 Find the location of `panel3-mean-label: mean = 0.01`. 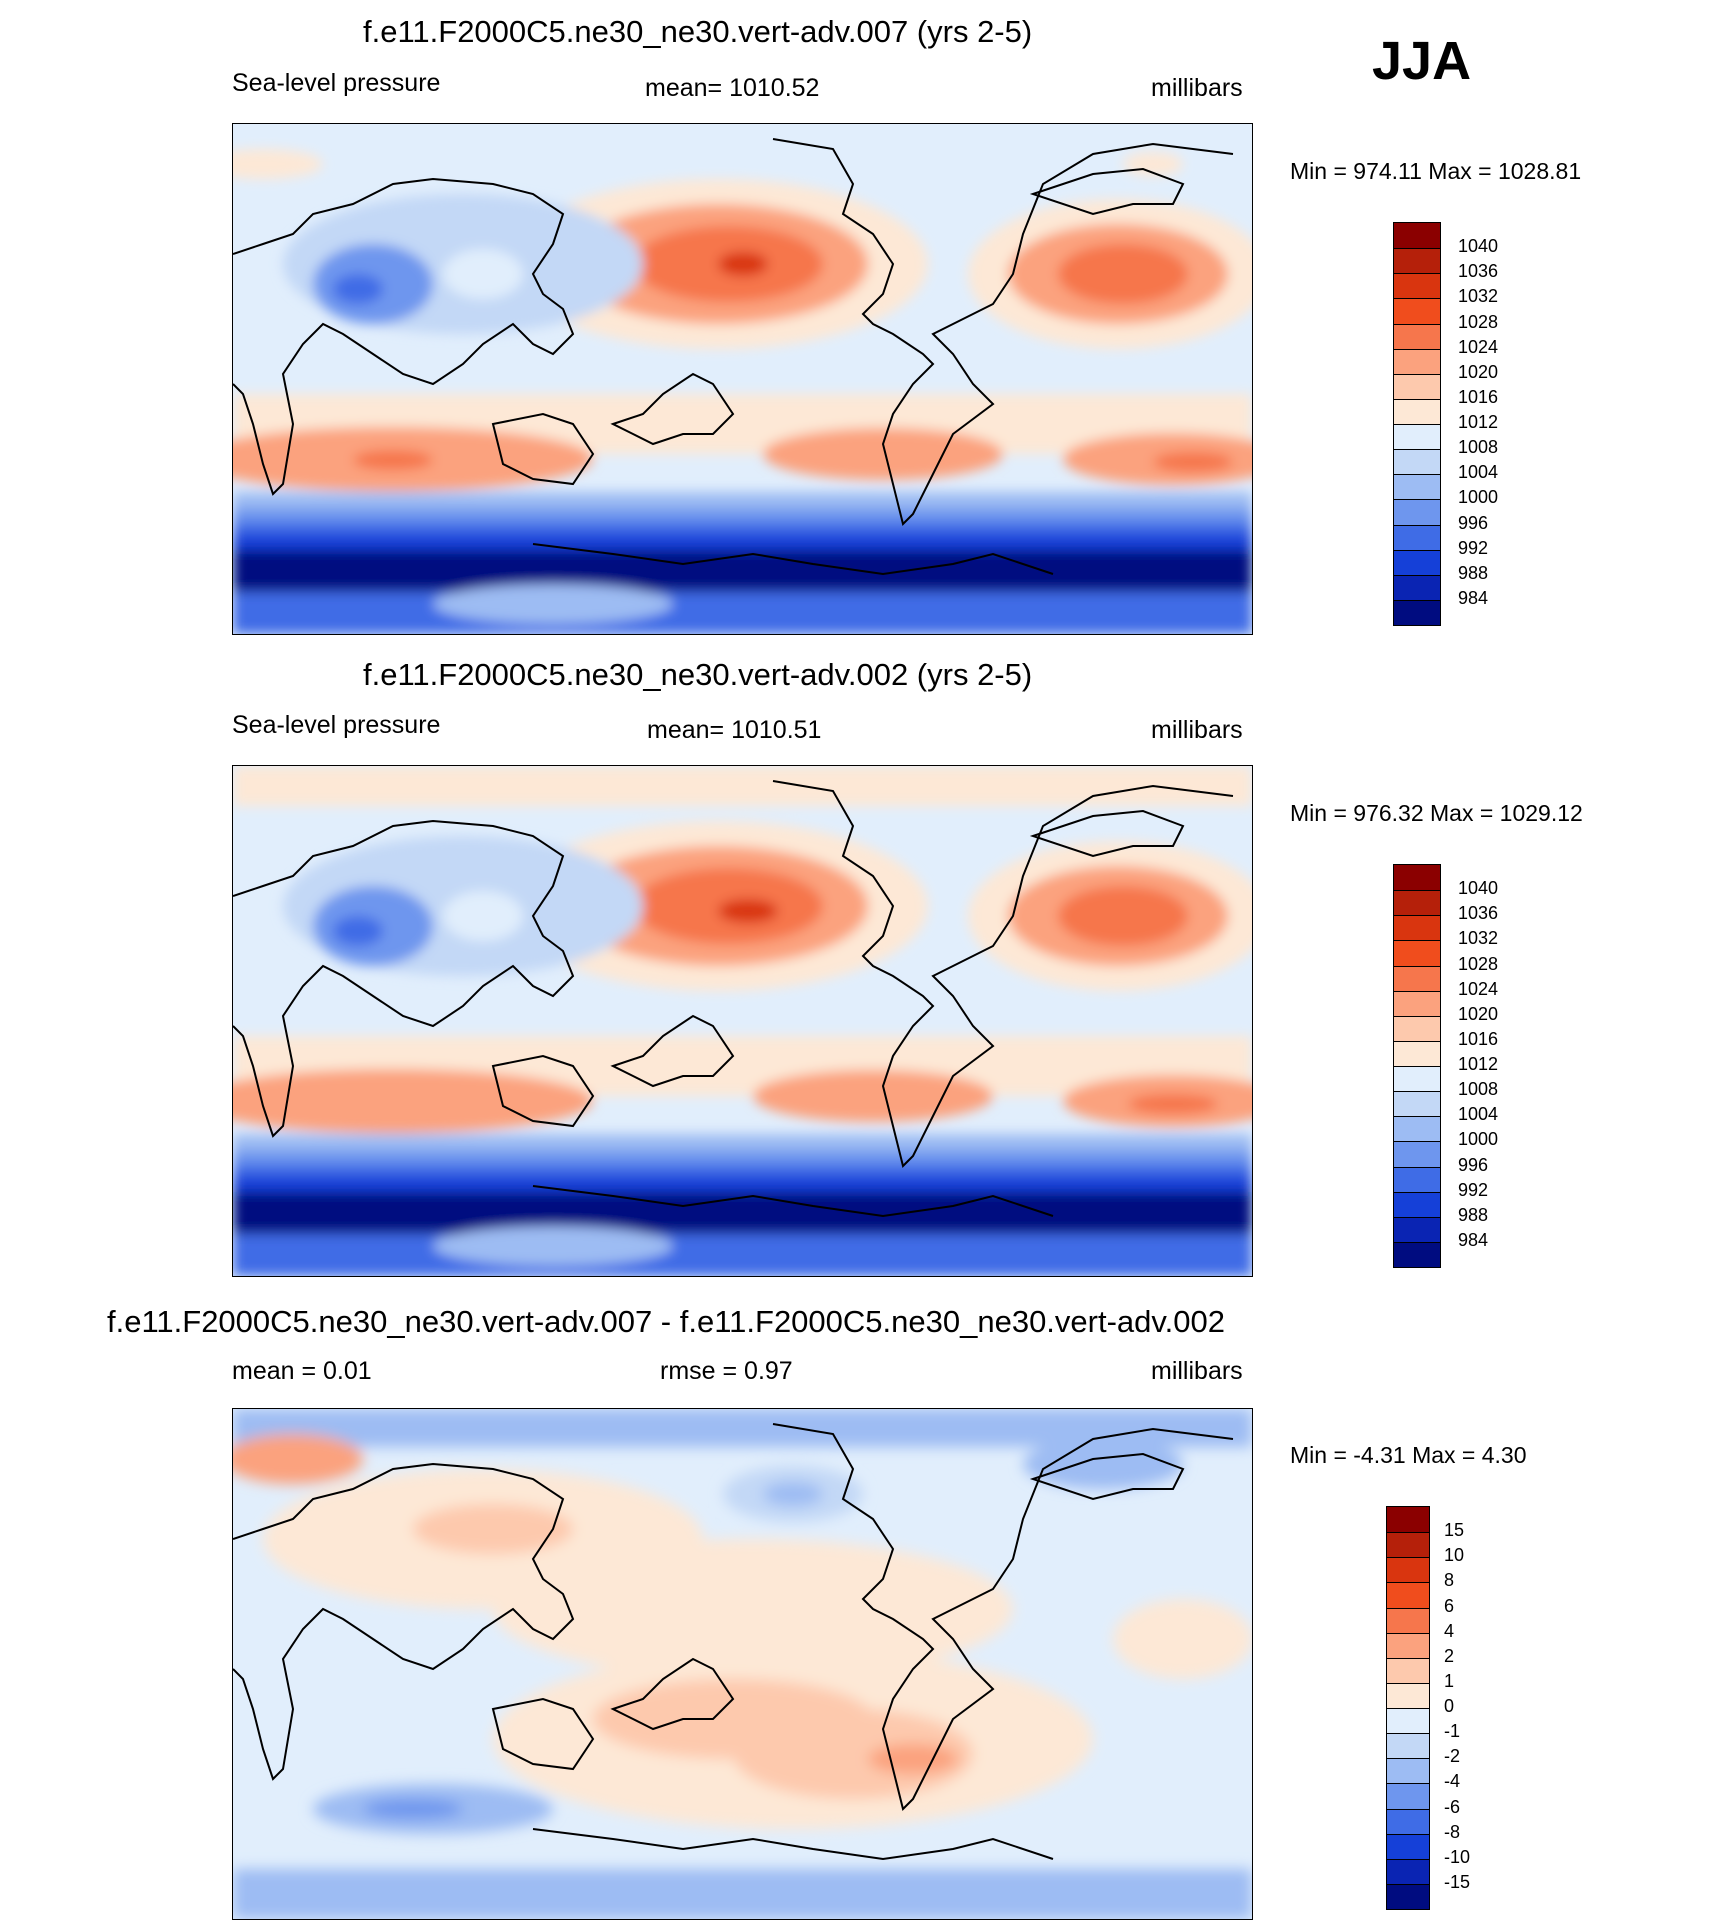

panel3-mean-label: mean = 0.01 is located at coordinates (302, 1371).